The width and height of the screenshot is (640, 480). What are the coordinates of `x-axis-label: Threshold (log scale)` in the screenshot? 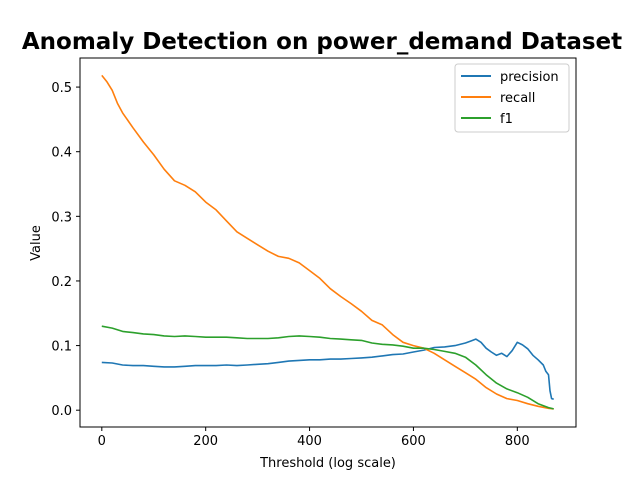 It's located at (327, 463).